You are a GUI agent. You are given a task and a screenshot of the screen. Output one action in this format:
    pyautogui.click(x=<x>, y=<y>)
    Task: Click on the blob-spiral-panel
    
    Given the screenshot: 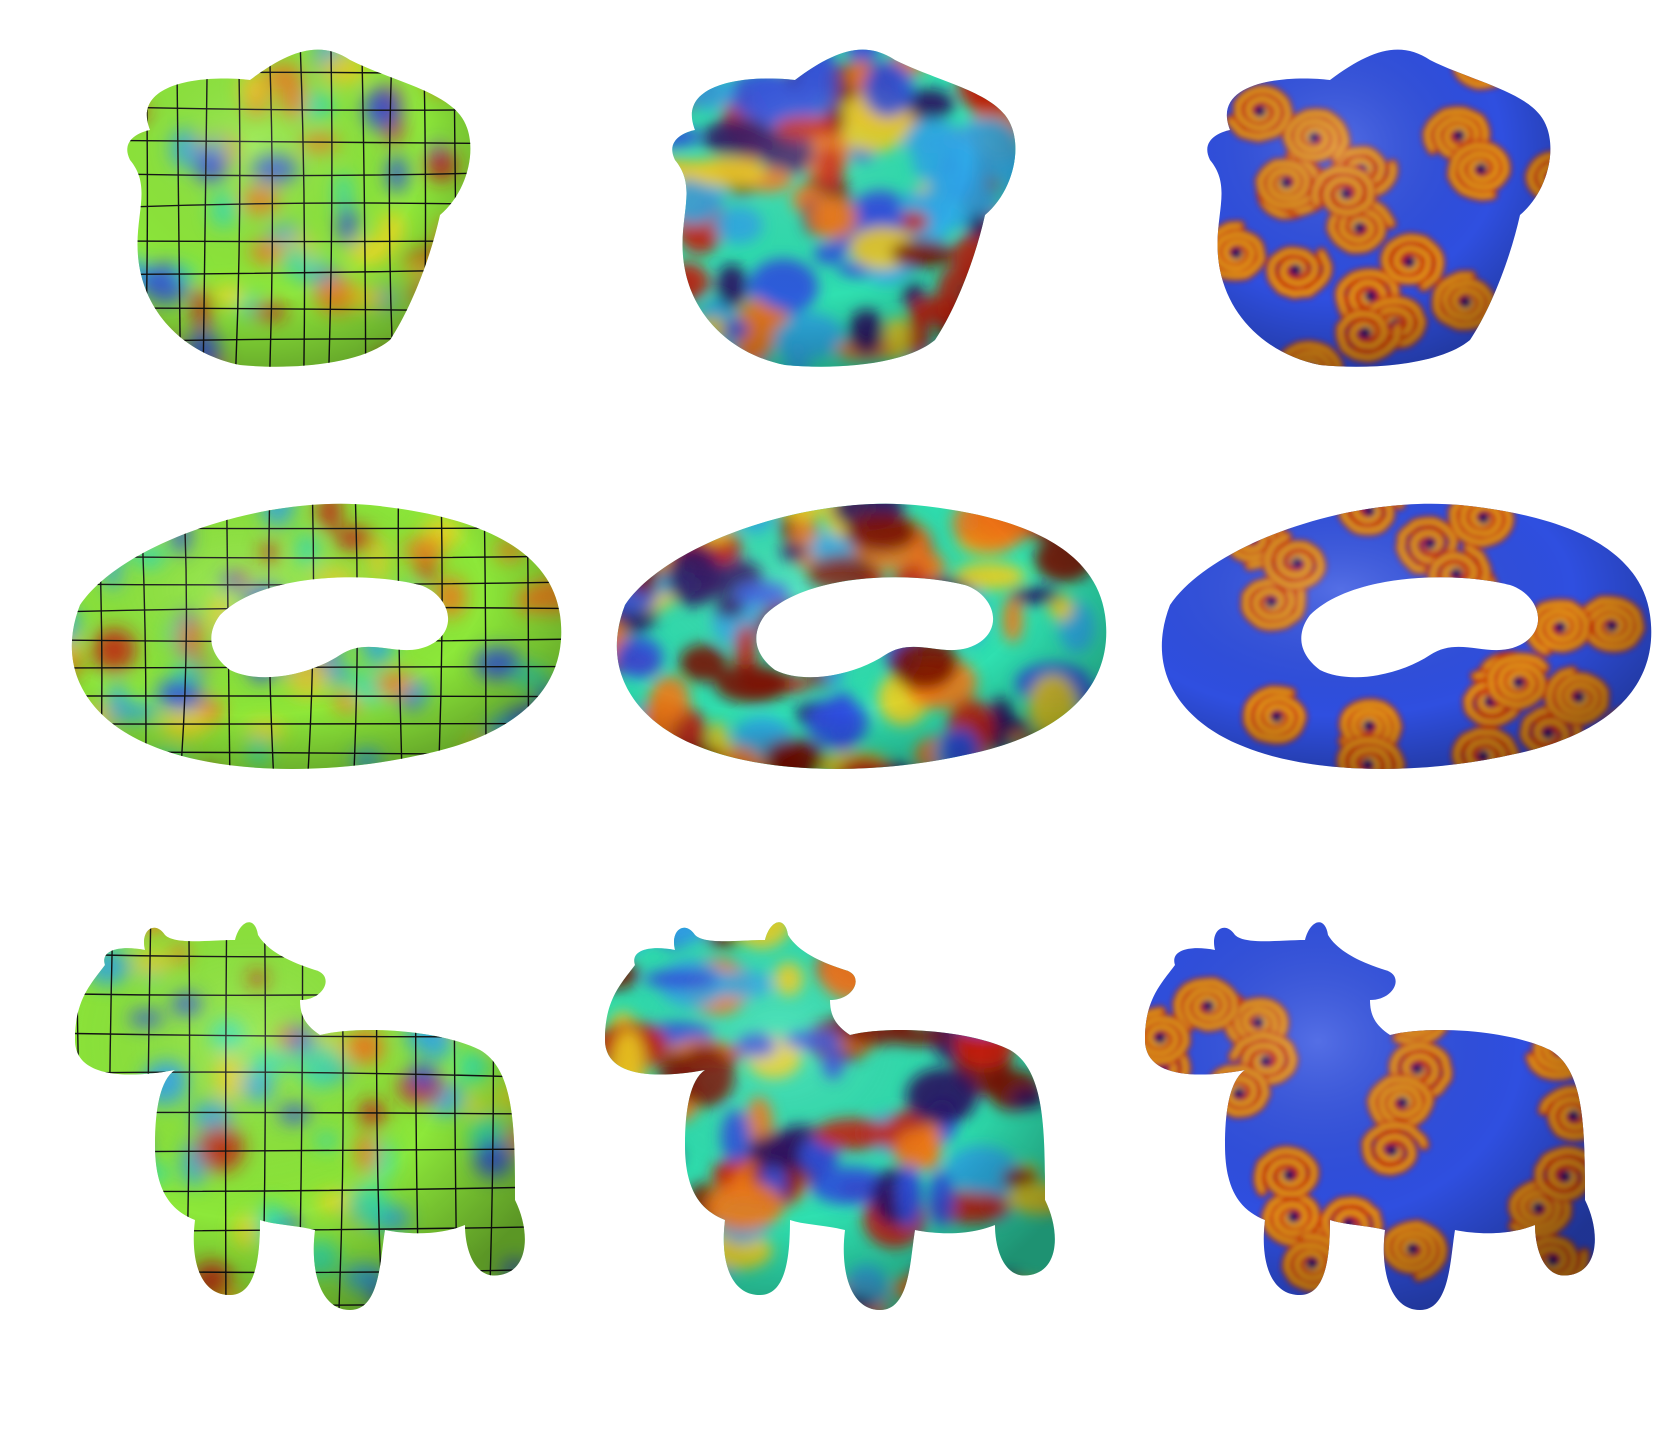 What is the action you would take?
    pyautogui.click(x=1409, y=250)
    